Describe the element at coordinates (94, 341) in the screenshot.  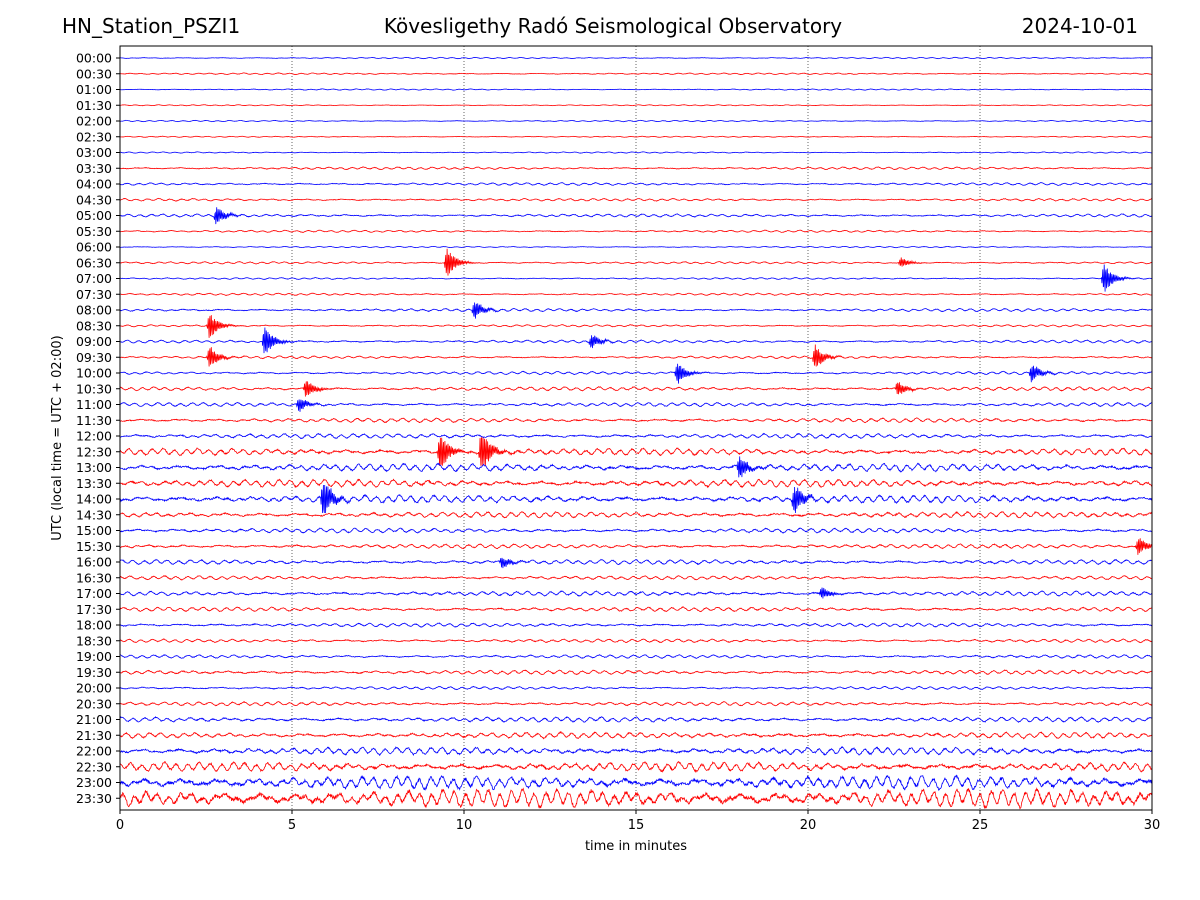
I see `row-label: 09:00` at that location.